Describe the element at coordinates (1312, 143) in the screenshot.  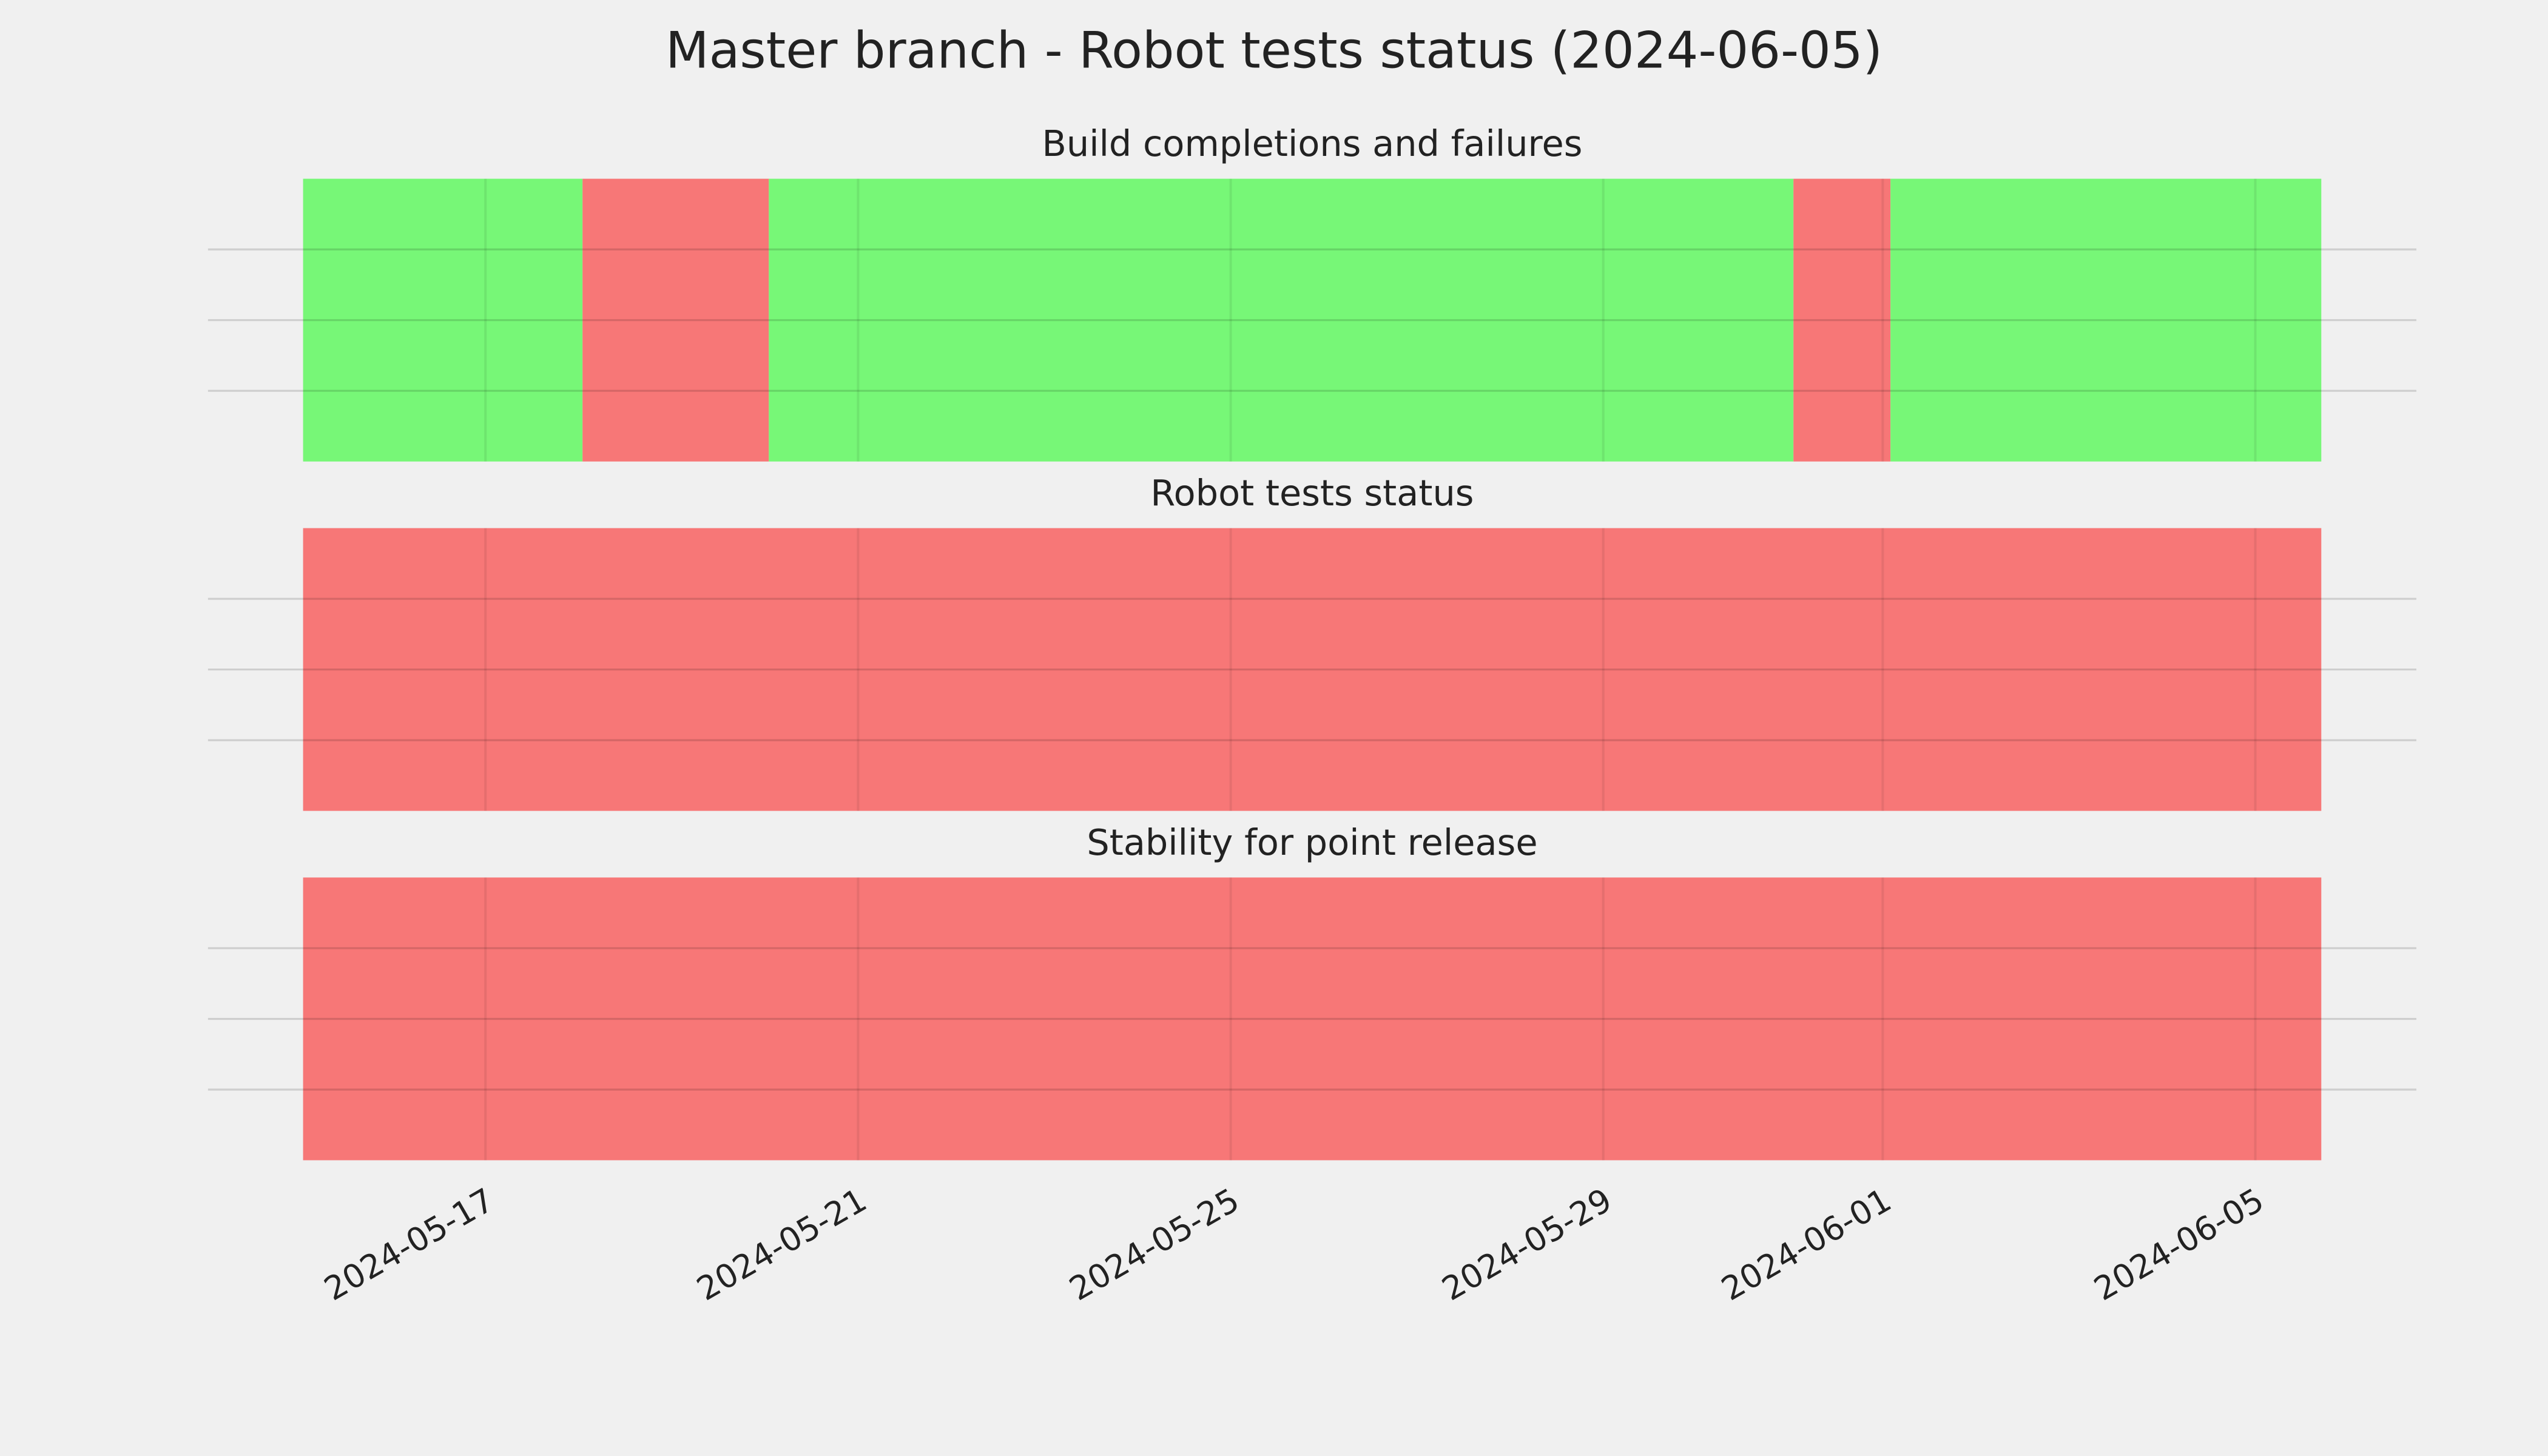
I see `subplot-title: Build completions and failures` at that location.